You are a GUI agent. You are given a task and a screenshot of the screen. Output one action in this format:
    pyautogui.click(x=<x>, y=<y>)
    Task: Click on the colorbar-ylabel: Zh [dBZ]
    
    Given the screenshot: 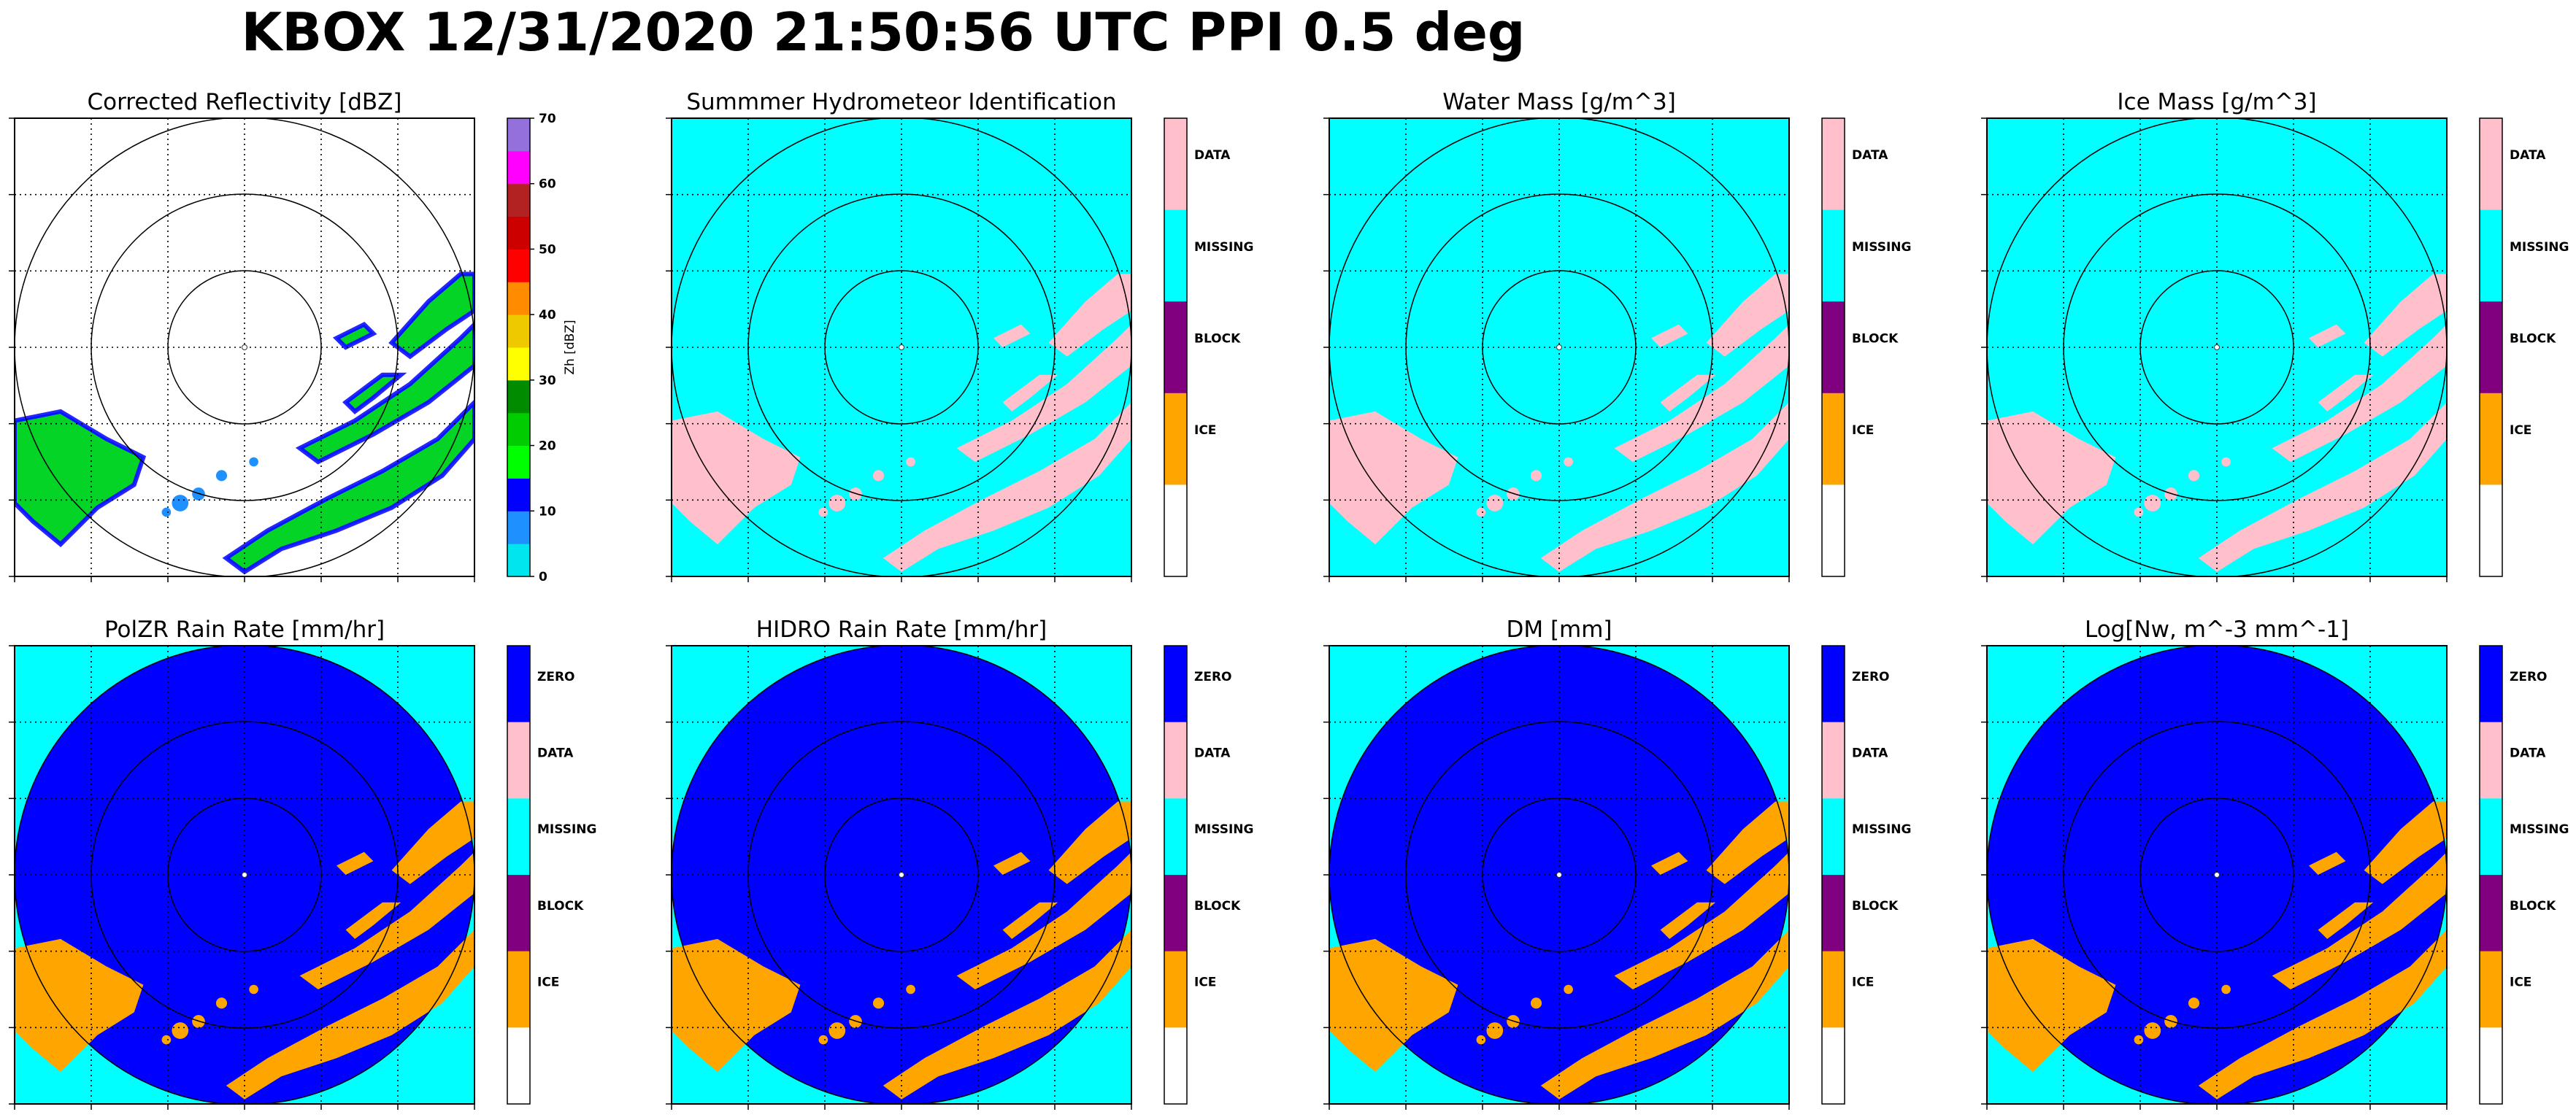 What is the action you would take?
    pyautogui.click(x=570, y=347)
    